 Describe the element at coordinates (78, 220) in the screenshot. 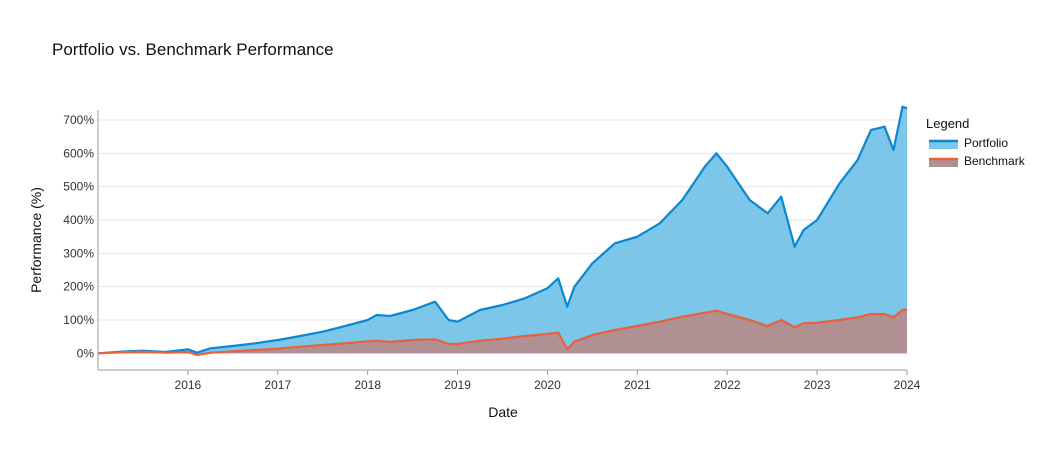

I see `y-tick-label: 400%` at that location.